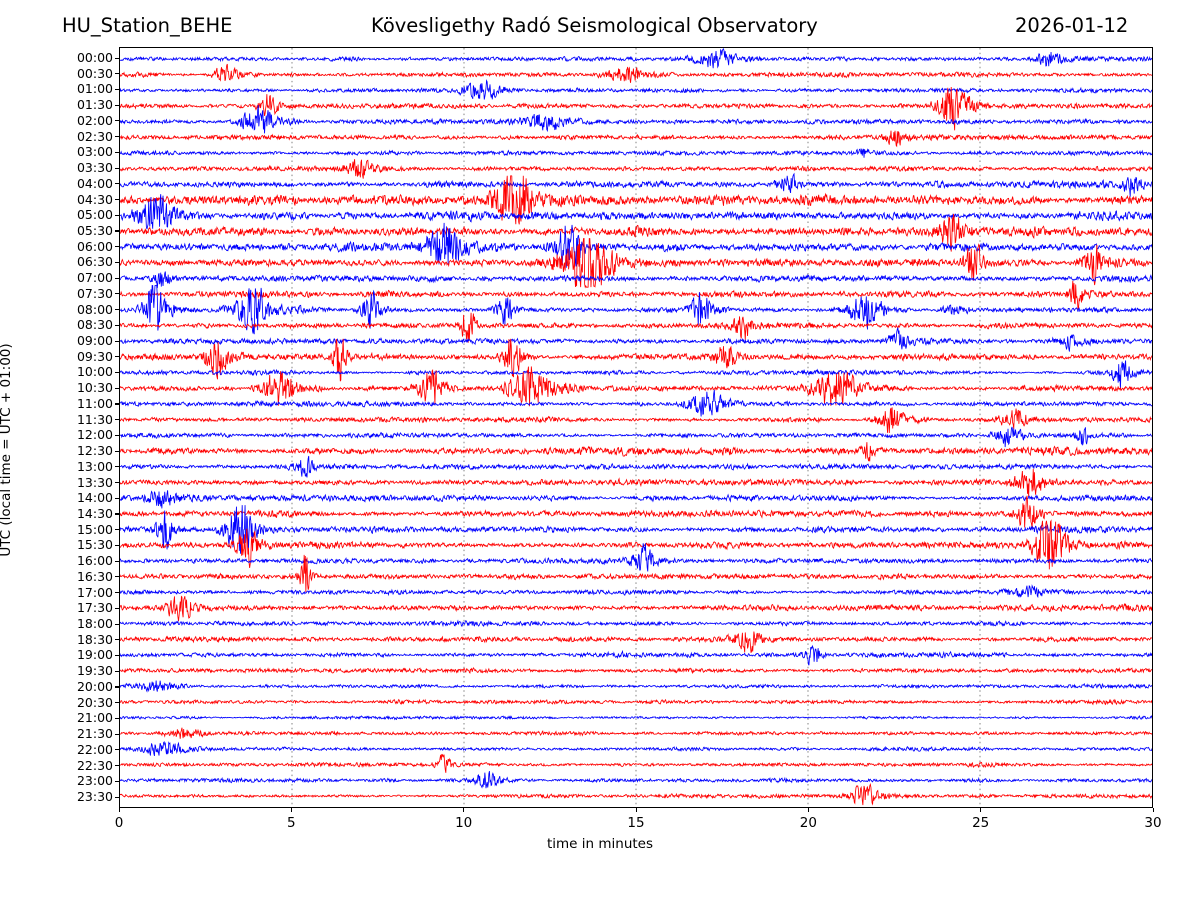  What do you see at coordinates (94, 120) in the screenshot?
I see `y-tick-label: 02:00` at bounding box center [94, 120].